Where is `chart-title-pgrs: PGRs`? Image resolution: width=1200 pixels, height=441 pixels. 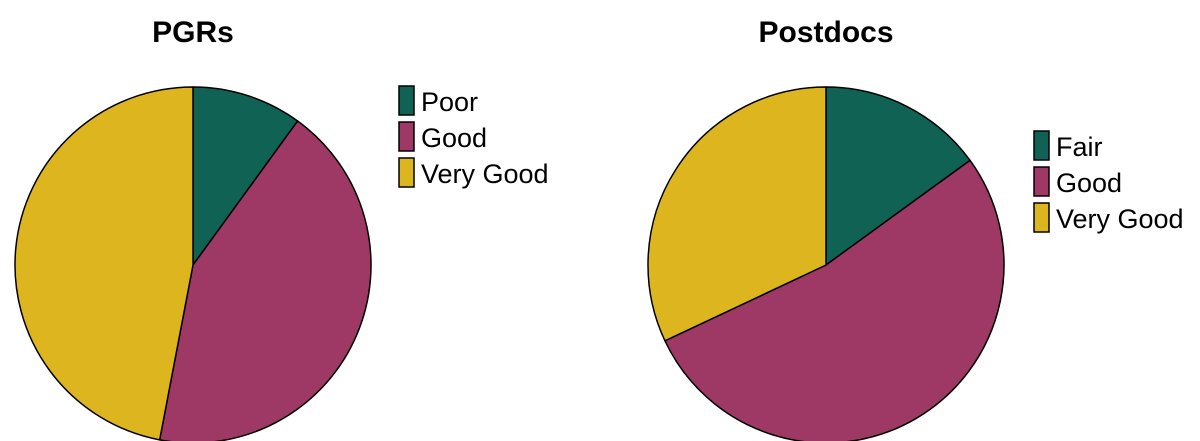 chart-title-pgrs: PGRs is located at coordinates (193, 32).